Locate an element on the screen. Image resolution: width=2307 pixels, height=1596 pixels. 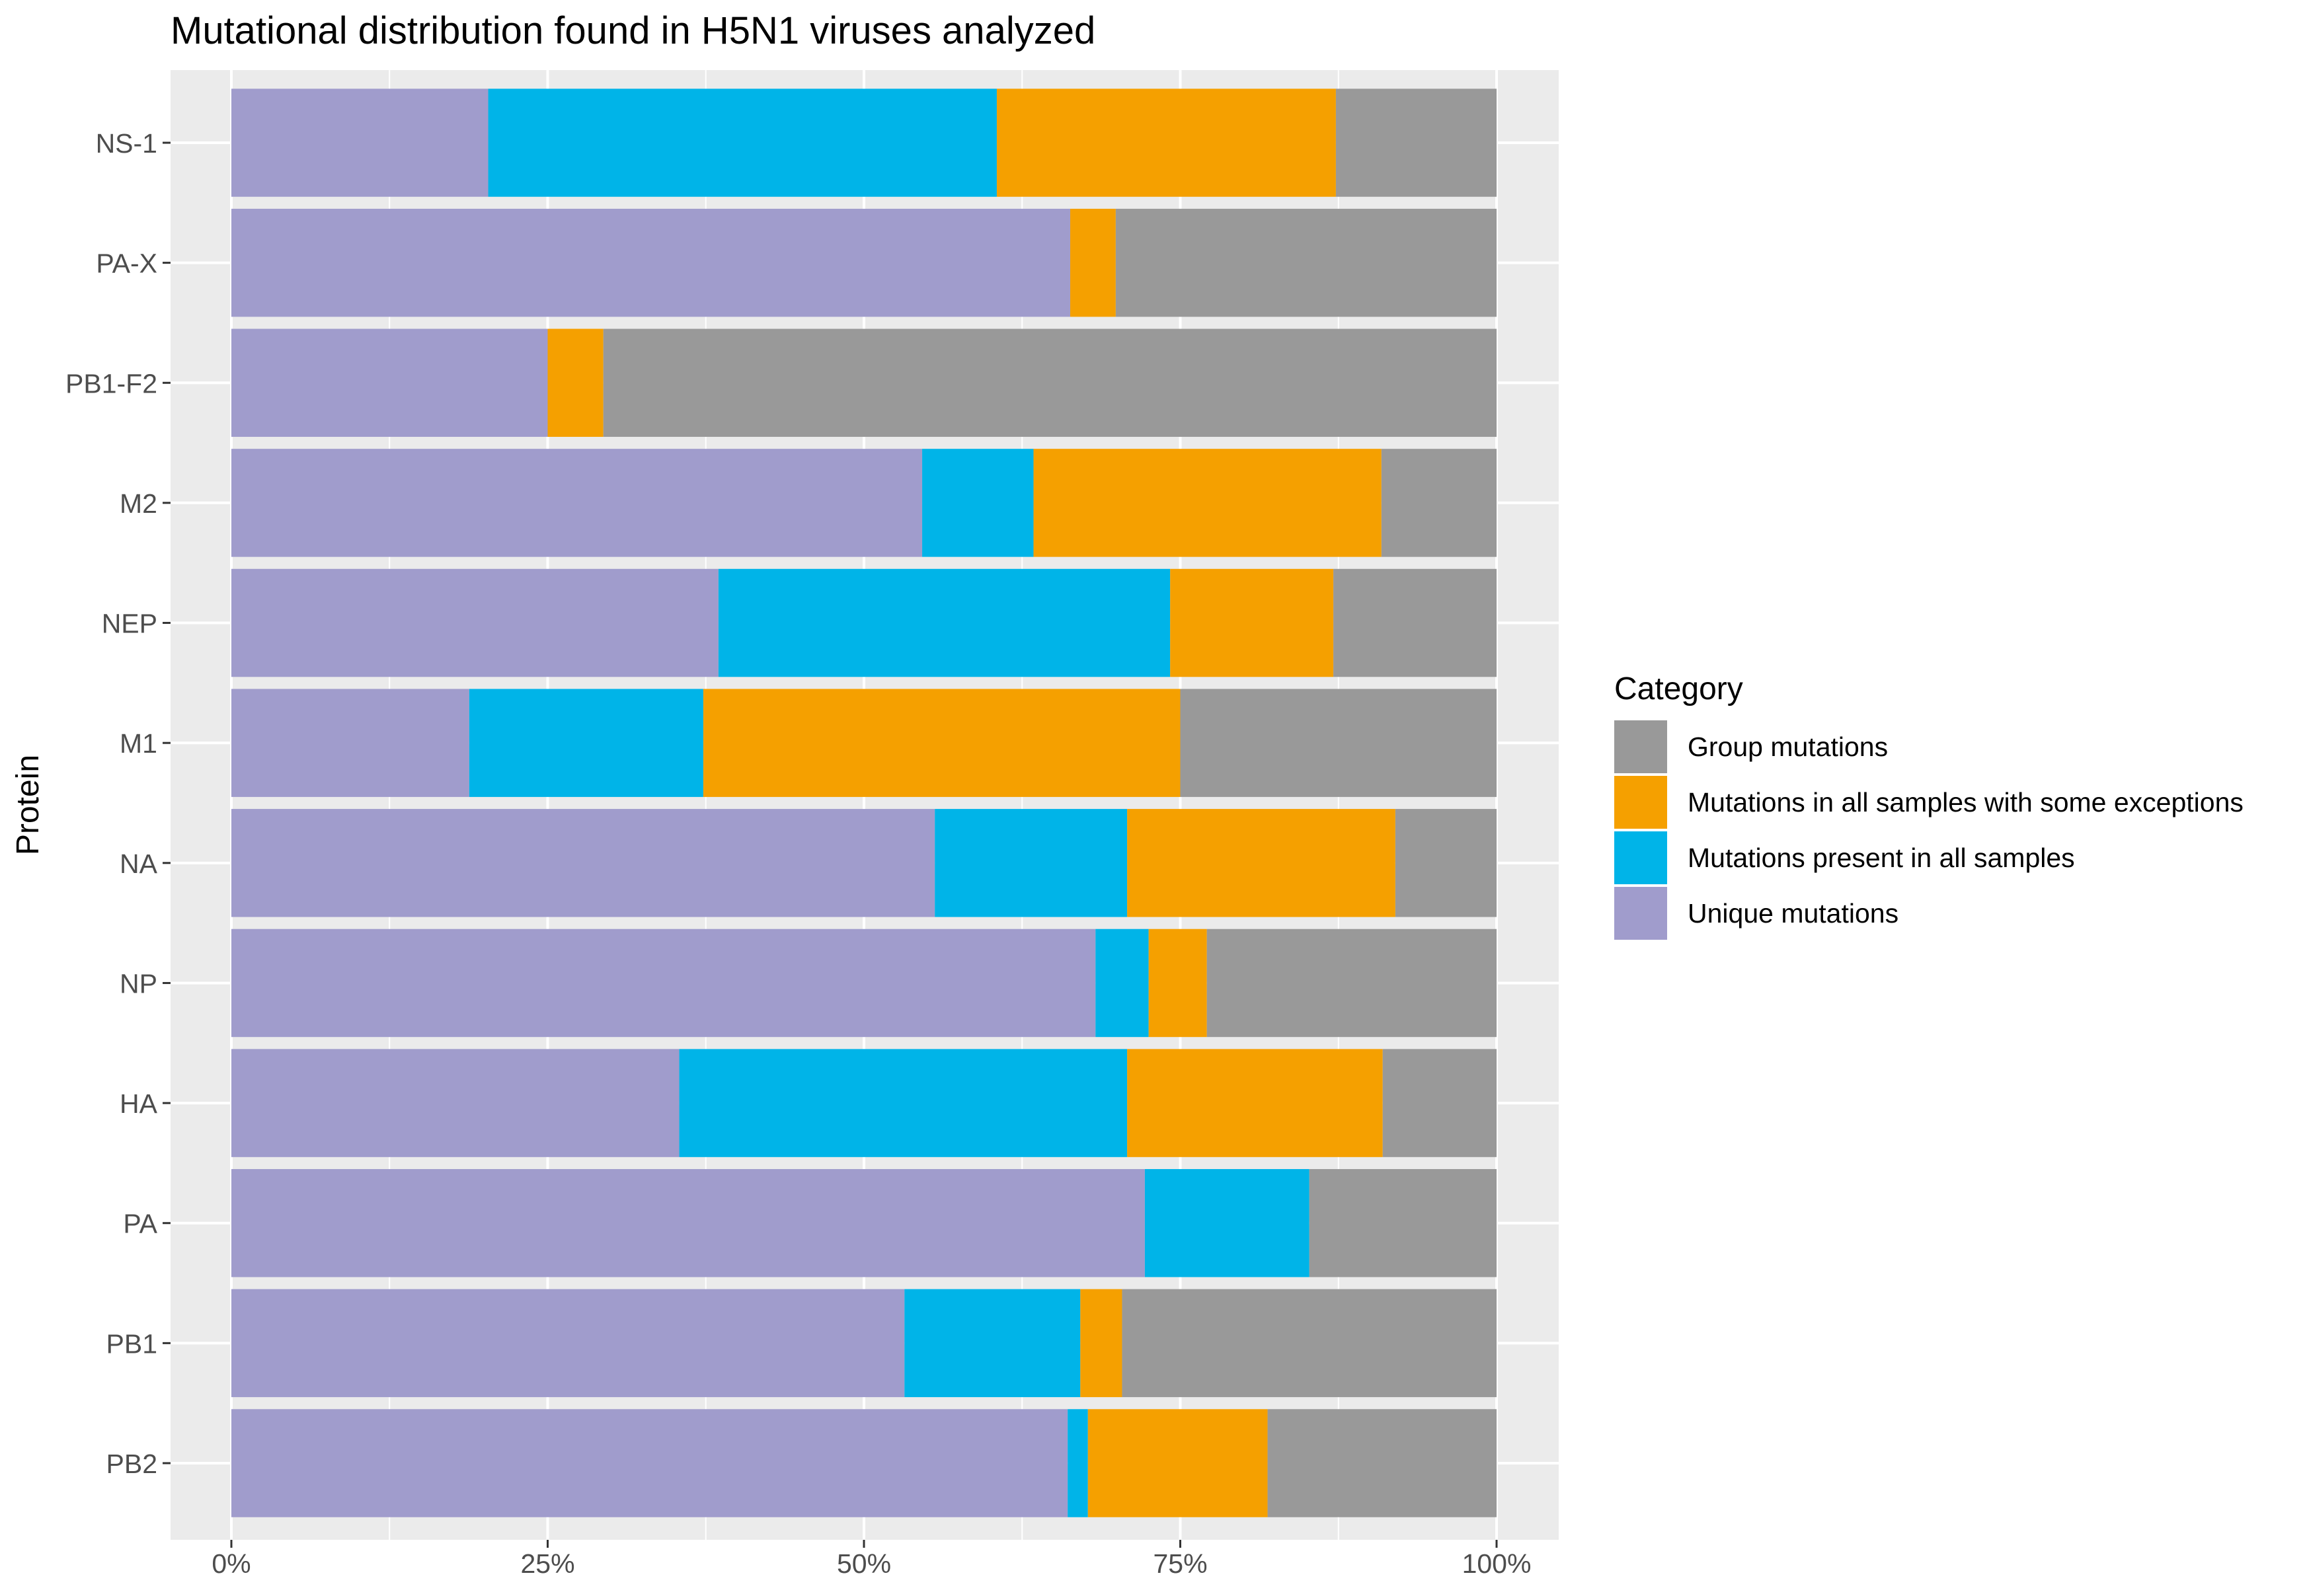
bar-pb1-f2-mutations-in-all-samples-with-some-exceptions is located at coordinates (575, 382).